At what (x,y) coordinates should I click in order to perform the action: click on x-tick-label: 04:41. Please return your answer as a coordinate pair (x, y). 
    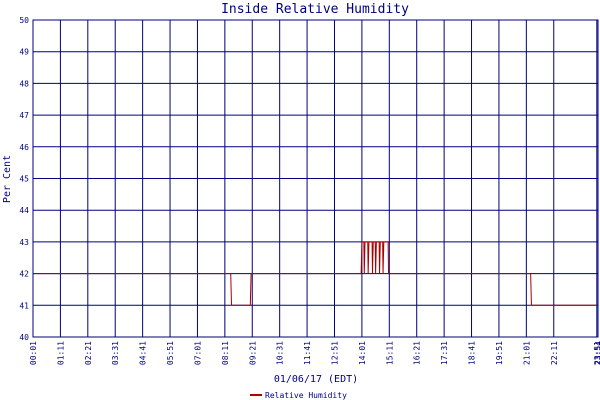
    Looking at the image, I should click on (143, 353).